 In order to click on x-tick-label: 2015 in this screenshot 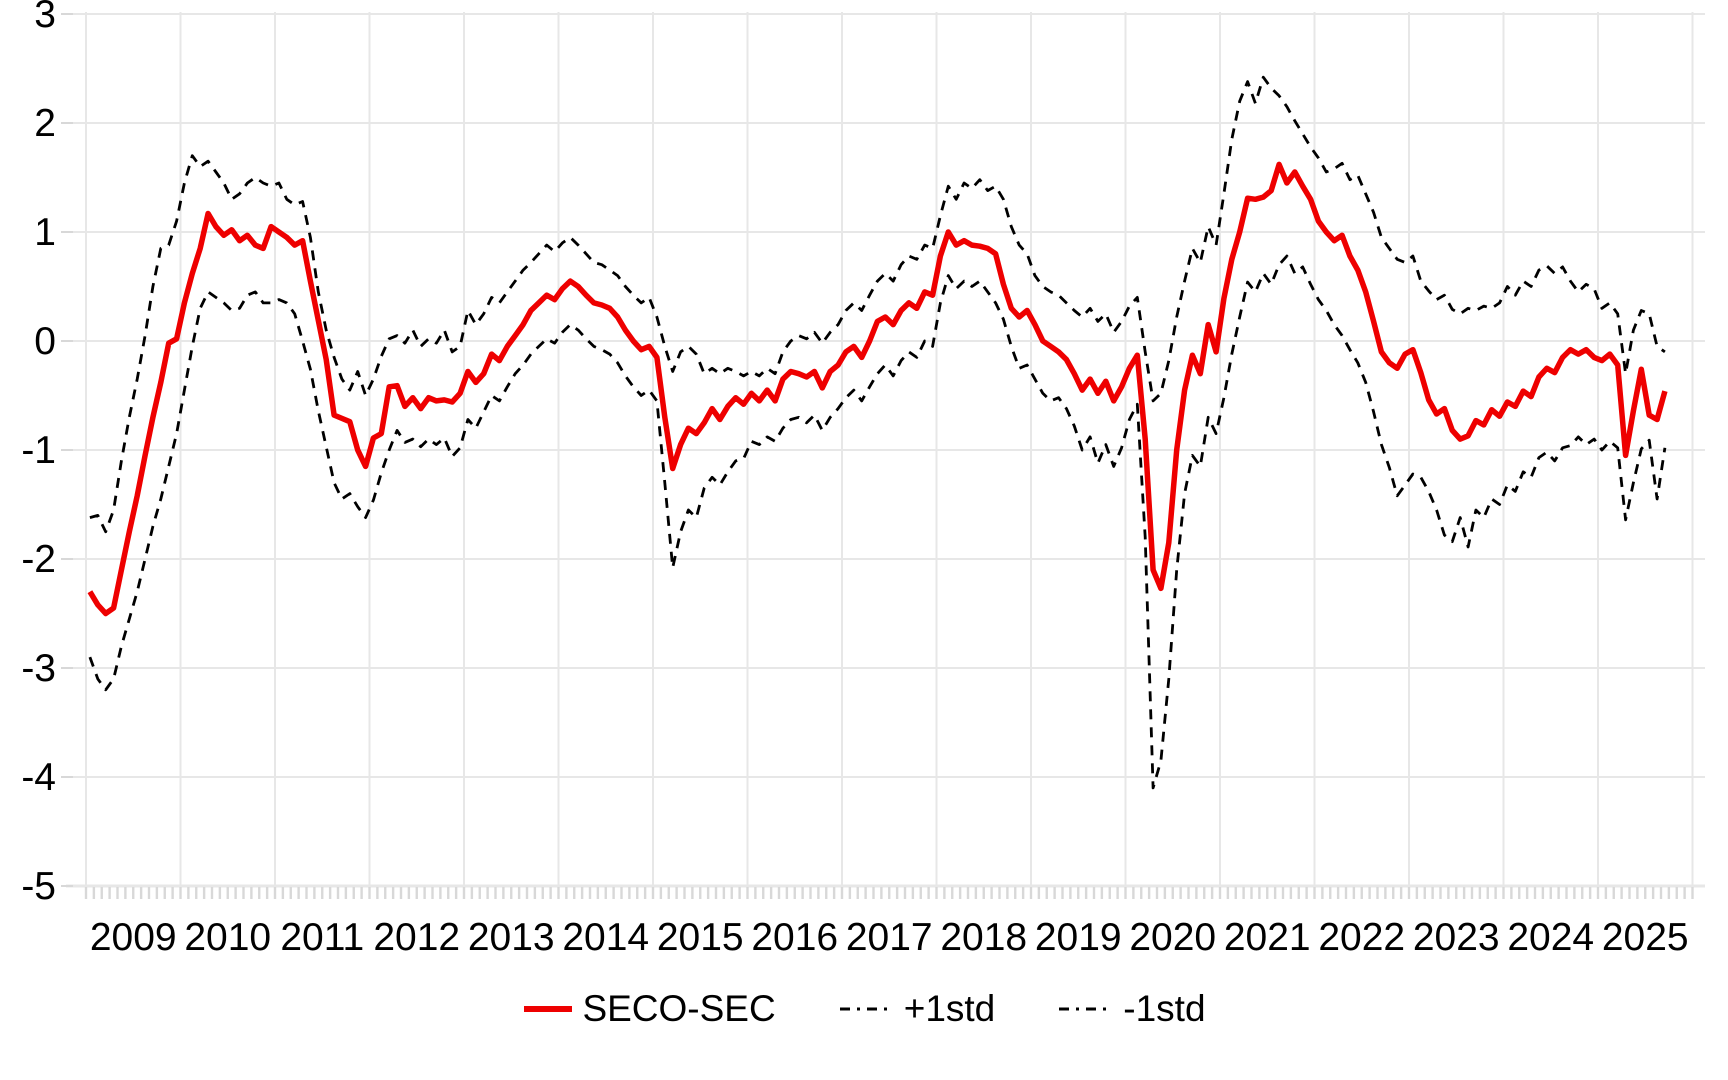, I will do `click(700, 937)`.